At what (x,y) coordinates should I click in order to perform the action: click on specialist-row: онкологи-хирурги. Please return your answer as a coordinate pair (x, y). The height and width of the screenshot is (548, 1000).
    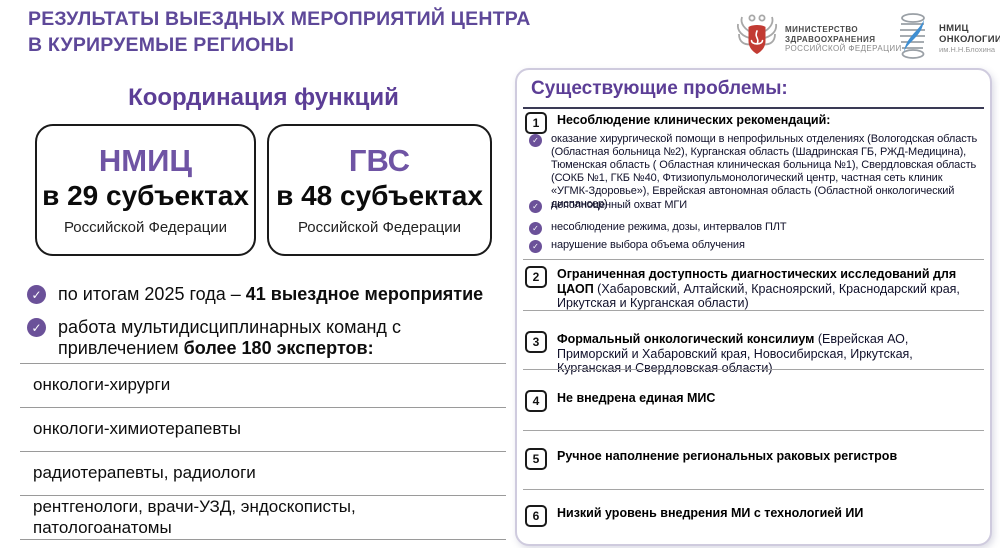
    Looking at the image, I should click on (263, 386).